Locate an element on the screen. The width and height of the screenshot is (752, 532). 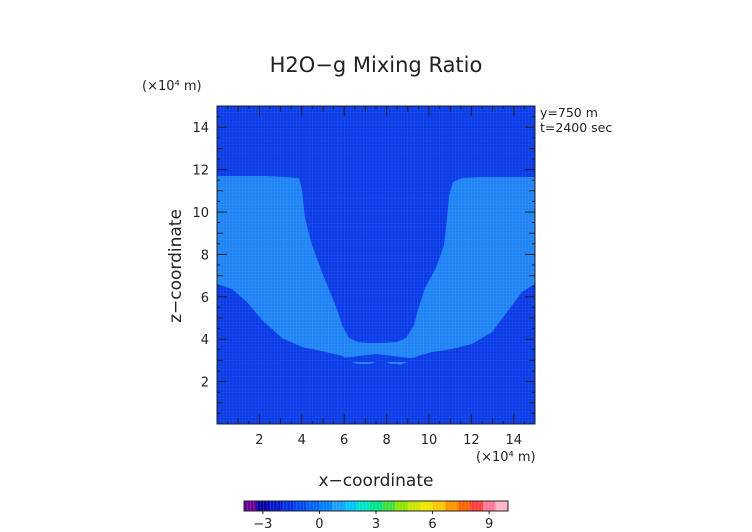
x-tick-label: 2 is located at coordinates (259, 440).